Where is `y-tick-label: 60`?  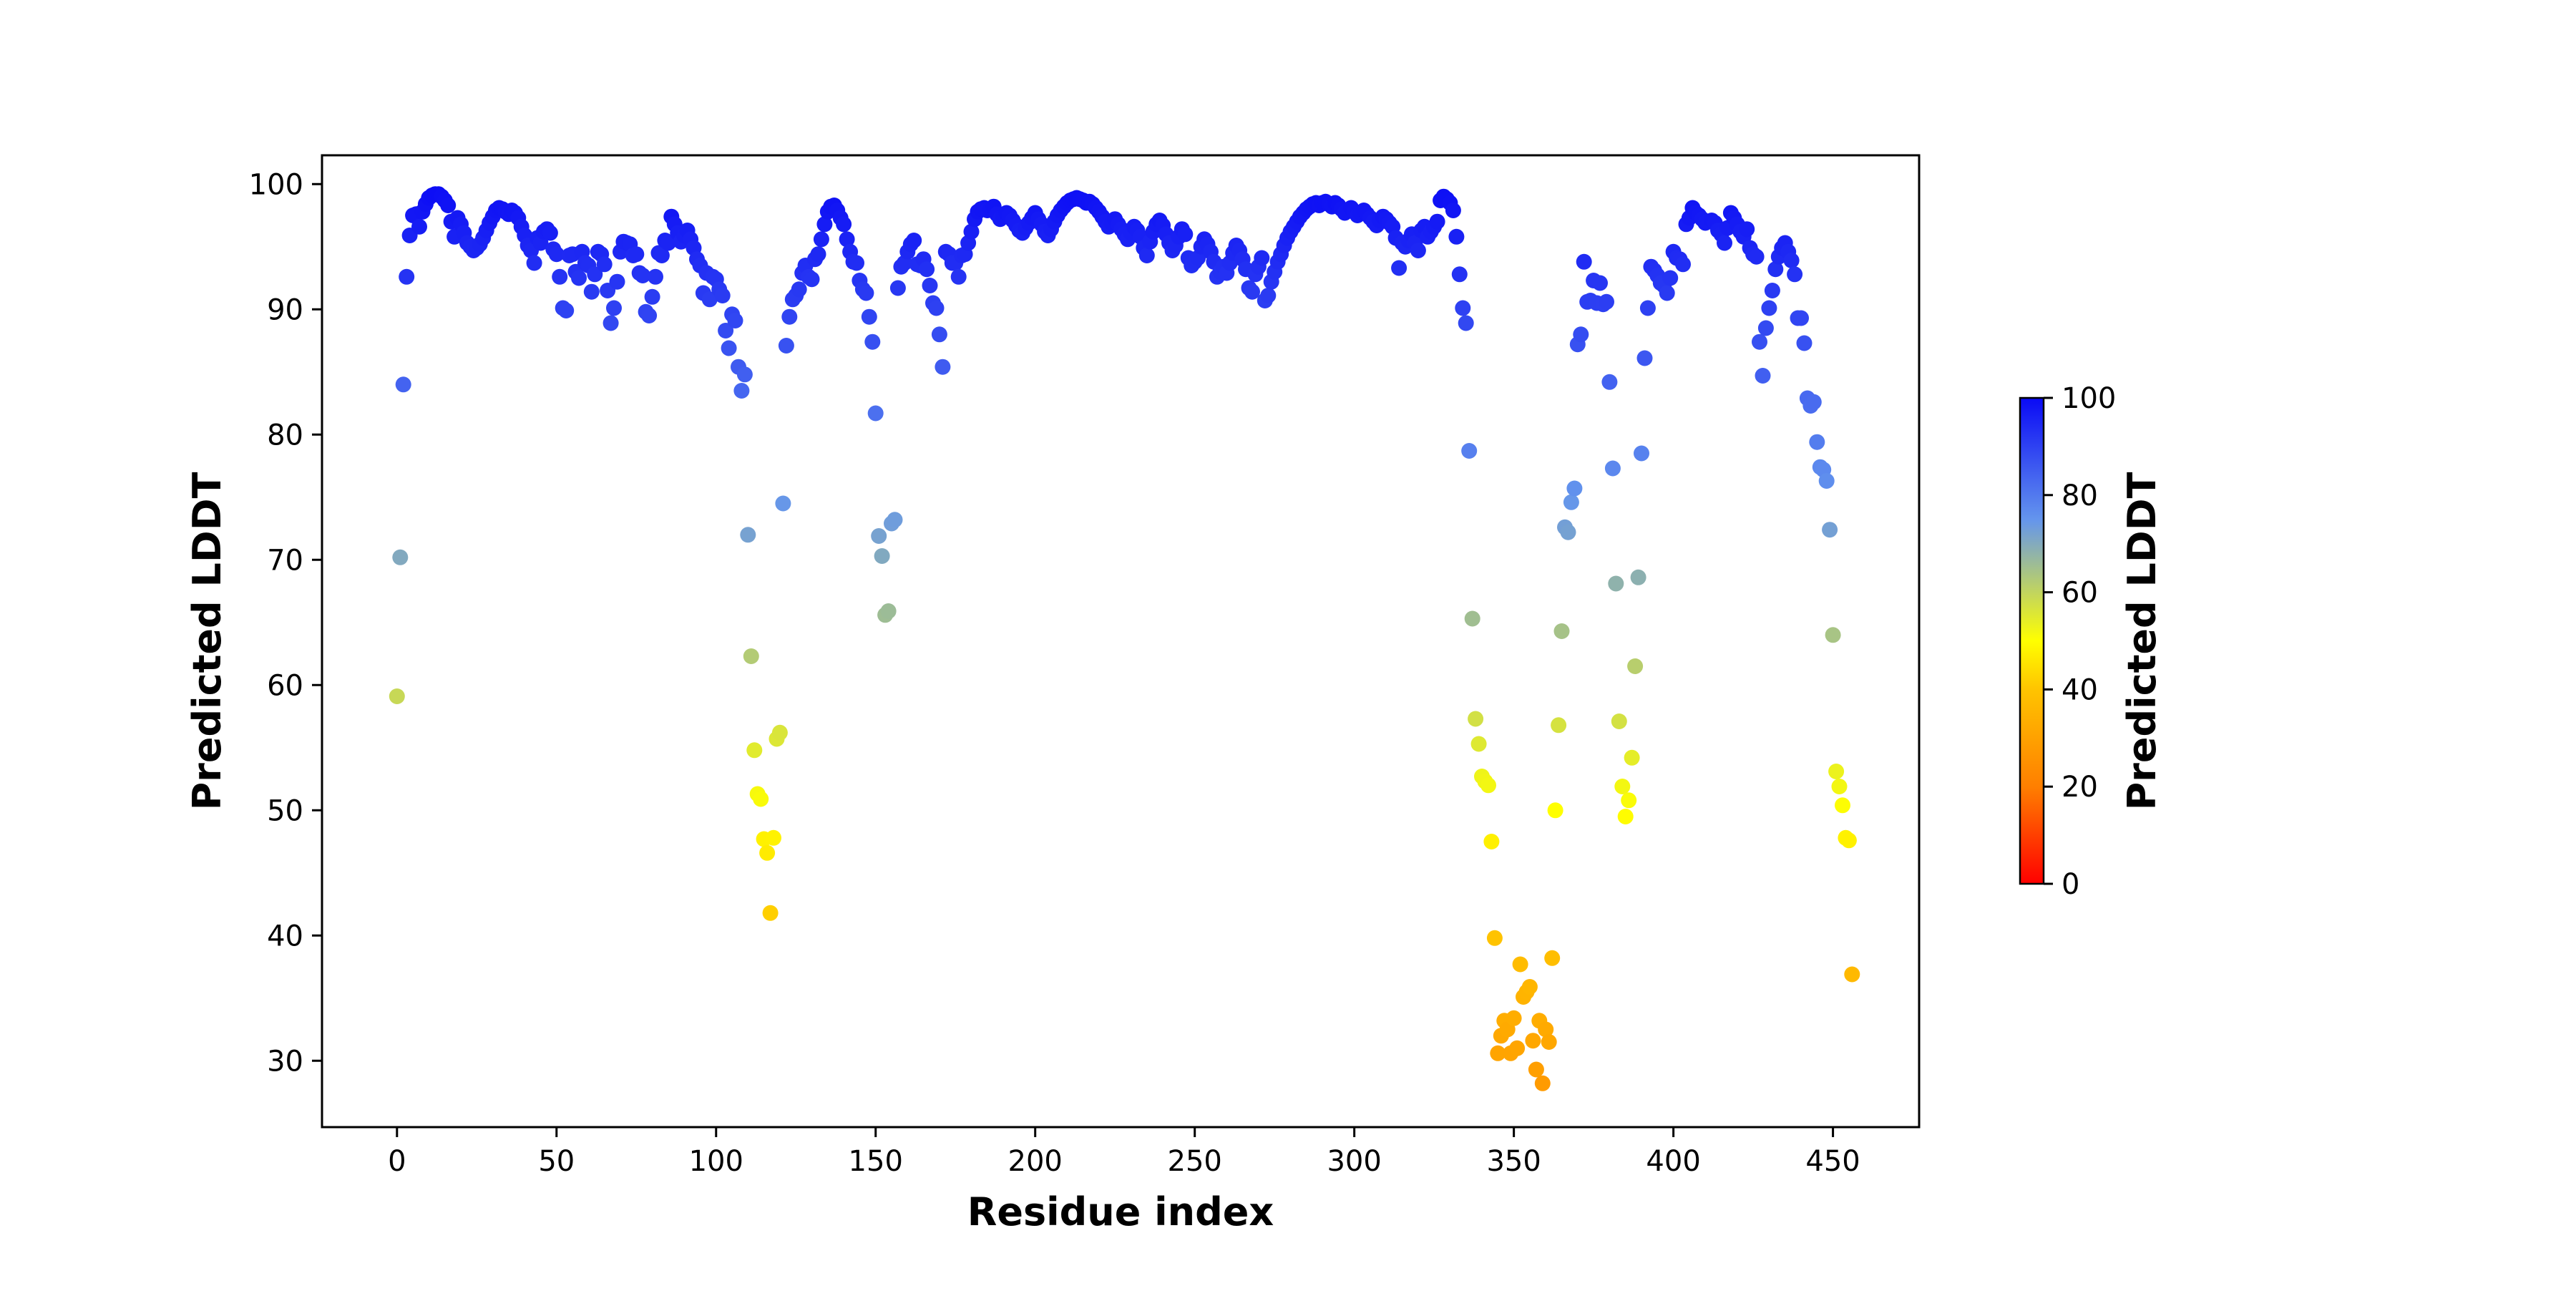
y-tick-label: 60 is located at coordinates (285, 685).